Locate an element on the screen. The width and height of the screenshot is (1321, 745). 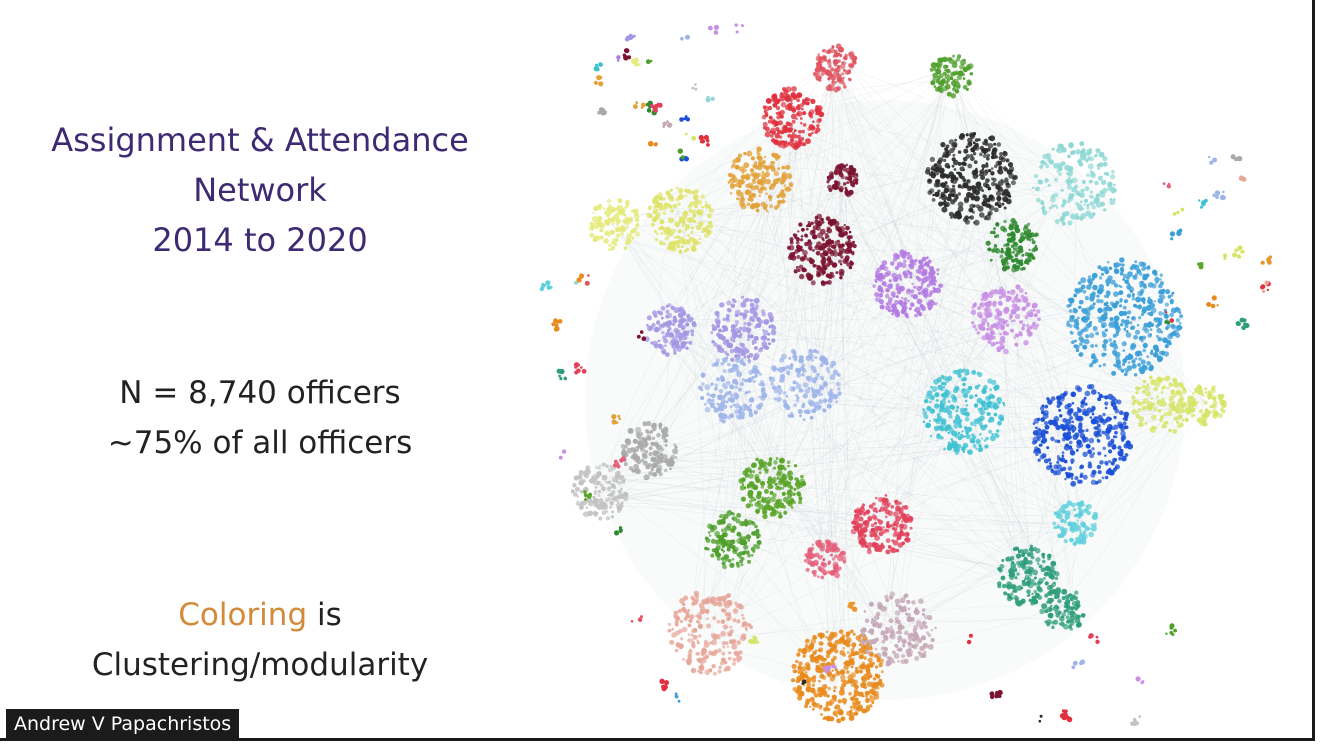
note-line-1: Coloring is is located at coordinates (260, 615).